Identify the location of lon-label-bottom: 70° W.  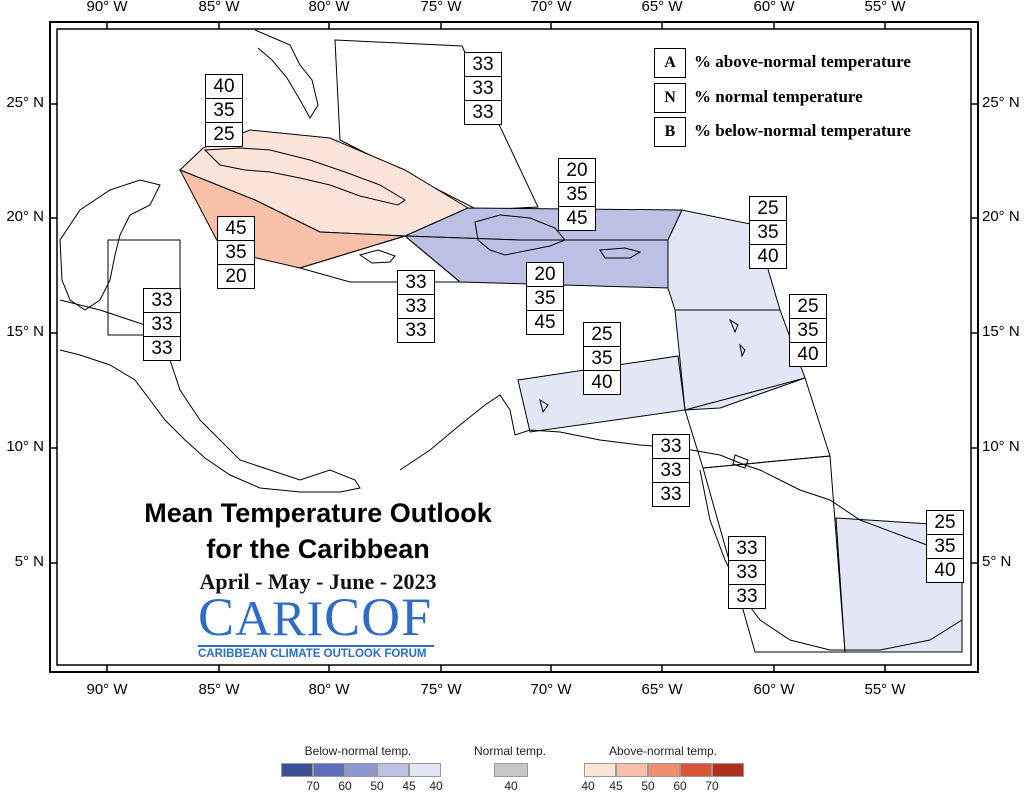
(551, 689).